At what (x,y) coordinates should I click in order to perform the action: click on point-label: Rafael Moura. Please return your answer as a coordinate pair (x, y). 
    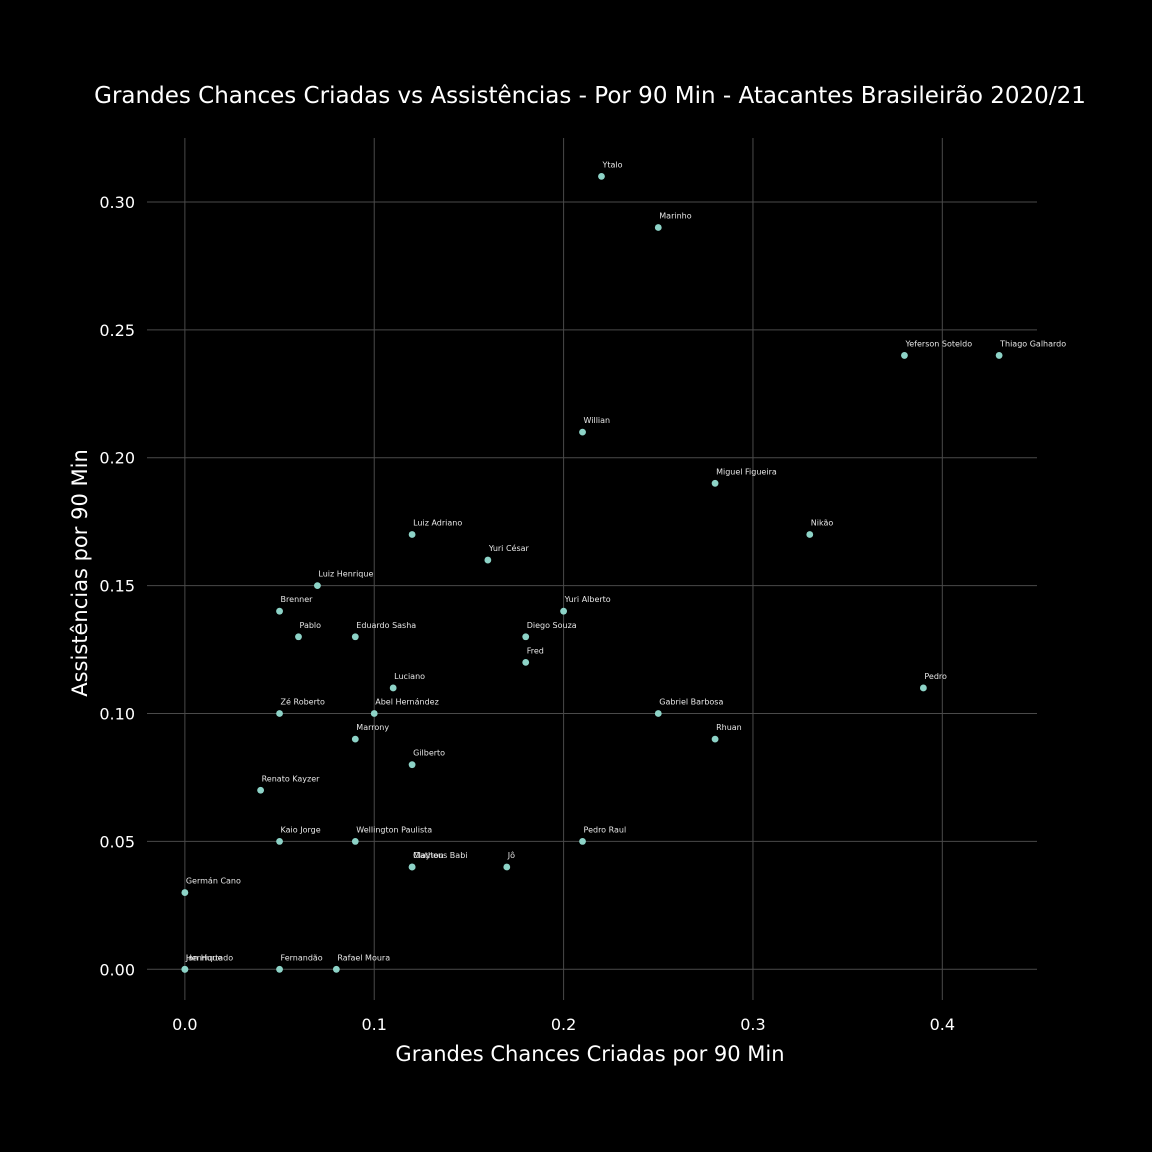
    Looking at the image, I should click on (363, 957).